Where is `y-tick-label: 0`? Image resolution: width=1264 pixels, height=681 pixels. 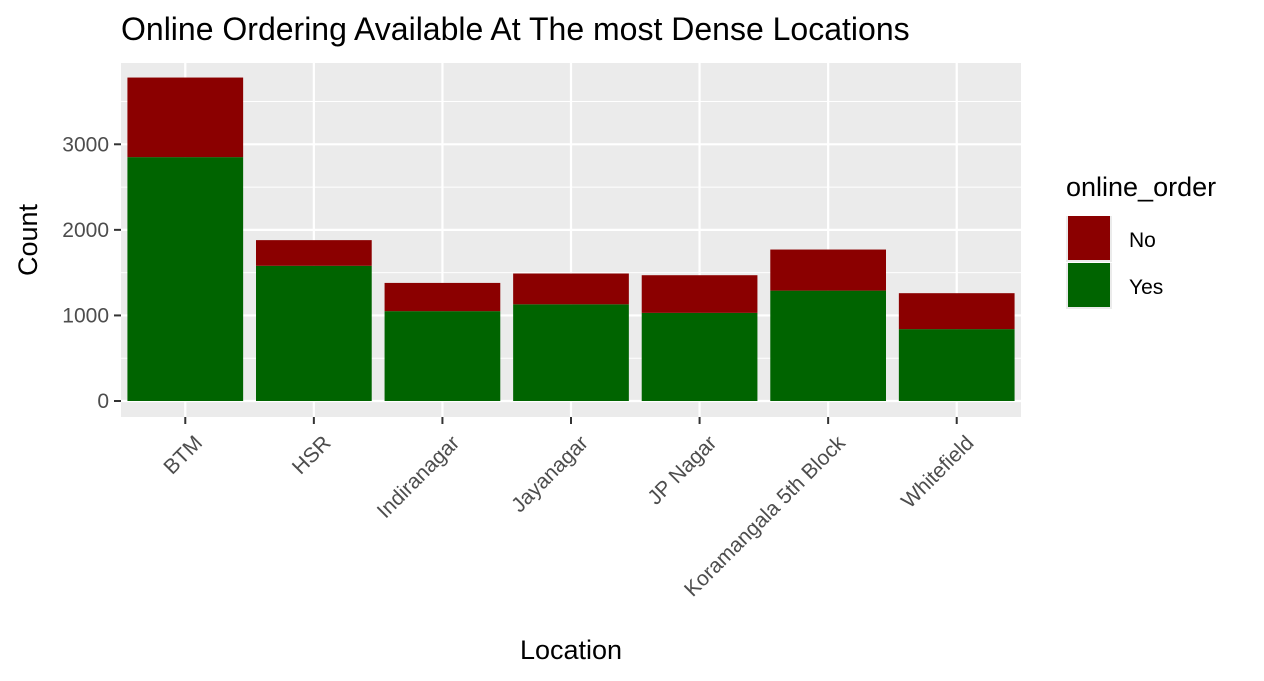 y-tick-label: 0 is located at coordinates (103, 401).